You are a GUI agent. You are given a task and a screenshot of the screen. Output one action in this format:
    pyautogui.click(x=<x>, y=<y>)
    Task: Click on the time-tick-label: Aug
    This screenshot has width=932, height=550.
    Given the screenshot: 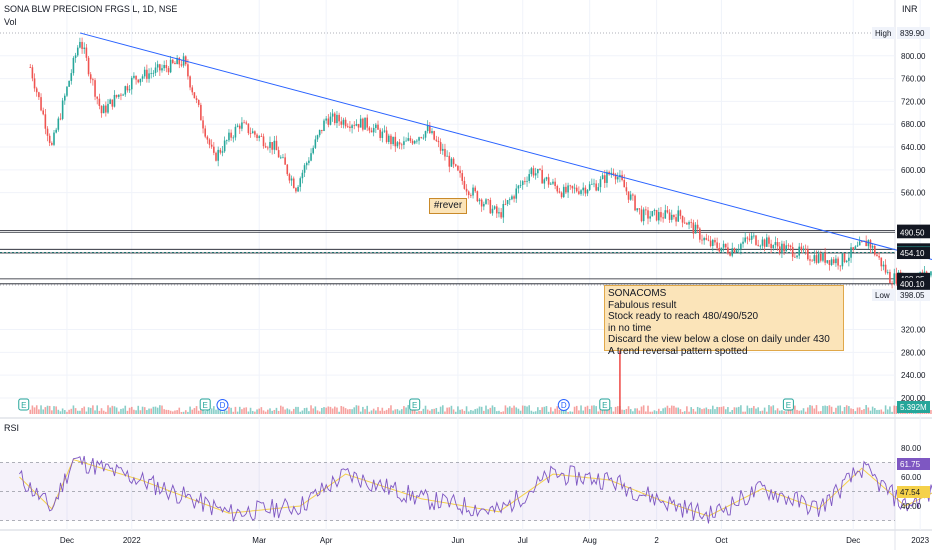 What is the action you would take?
    pyautogui.click(x=590, y=540)
    